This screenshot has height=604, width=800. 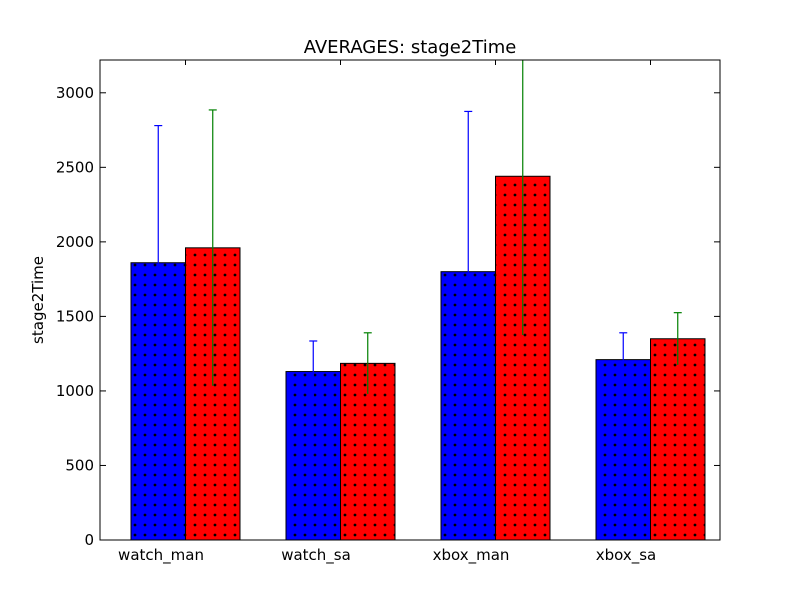 I want to click on x-tick-label-watch_sa: watch_sa, so click(x=316, y=555).